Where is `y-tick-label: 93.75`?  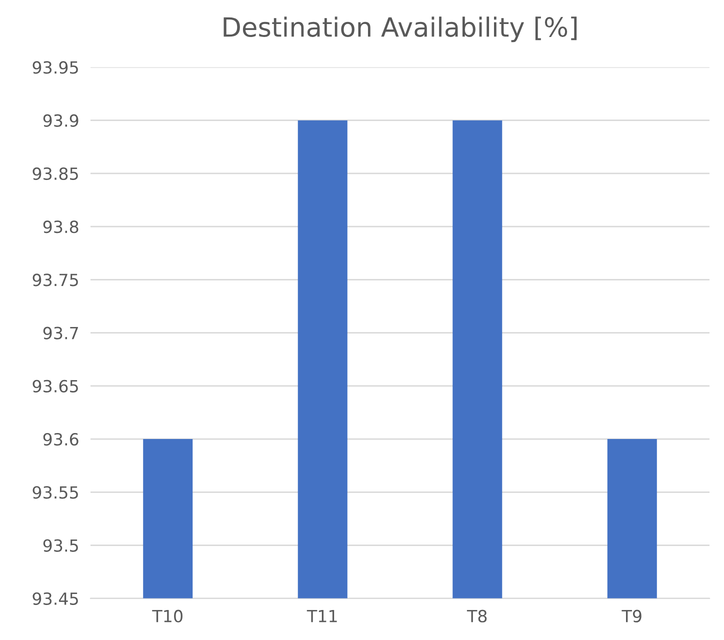 y-tick-label: 93.75 is located at coordinates (55, 280).